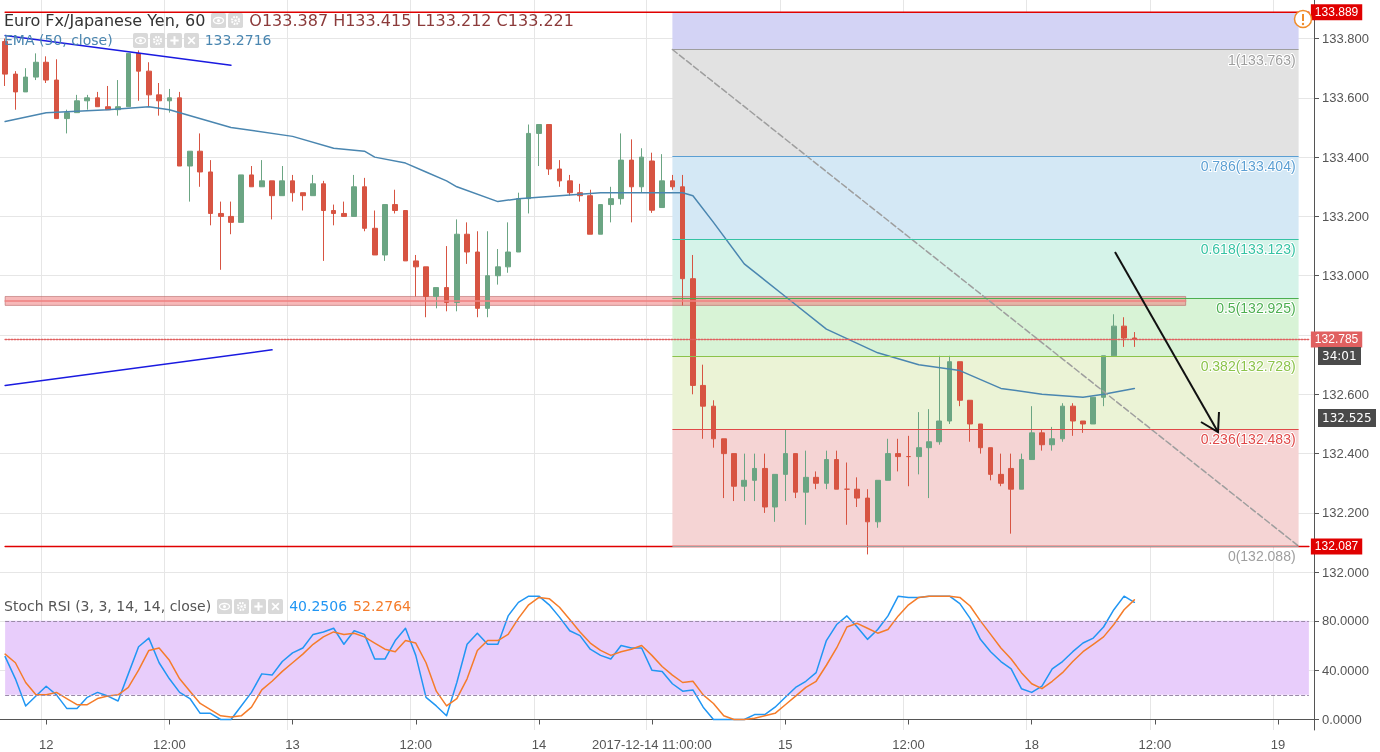 The image size is (1380, 752). What do you see at coordinates (785, 744) in the screenshot?
I see `x-tick-label: 15` at bounding box center [785, 744].